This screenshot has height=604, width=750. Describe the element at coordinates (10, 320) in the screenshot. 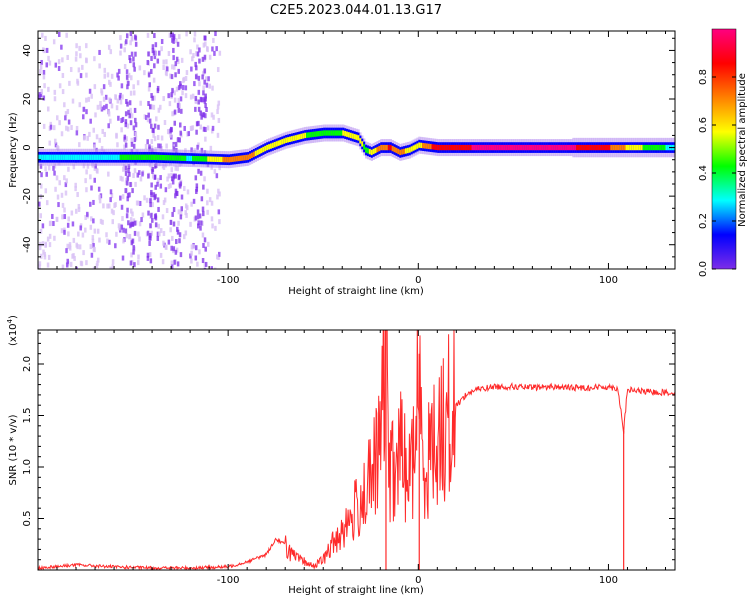

I see `snr-multiplier-exp: 4` at that location.